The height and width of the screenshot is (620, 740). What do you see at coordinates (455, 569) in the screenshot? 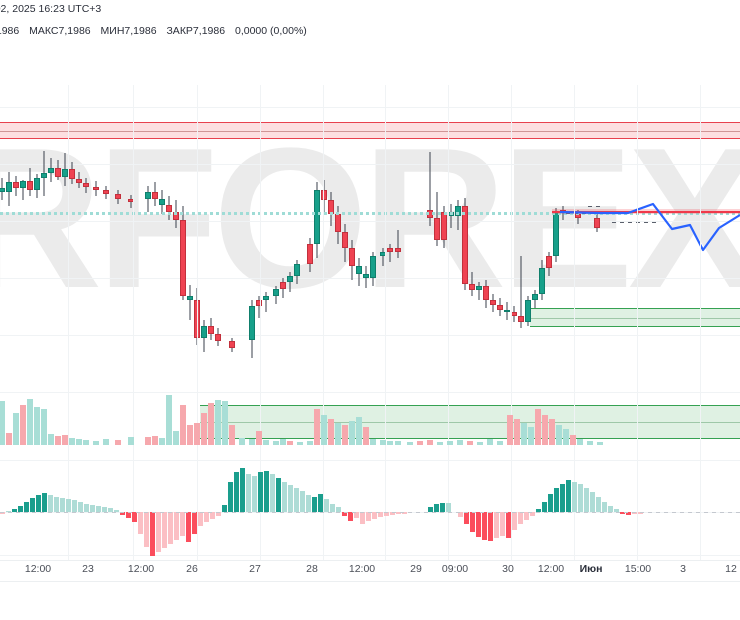
I see `x-axis-tick: 09:00` at bounding box center [455, 569].